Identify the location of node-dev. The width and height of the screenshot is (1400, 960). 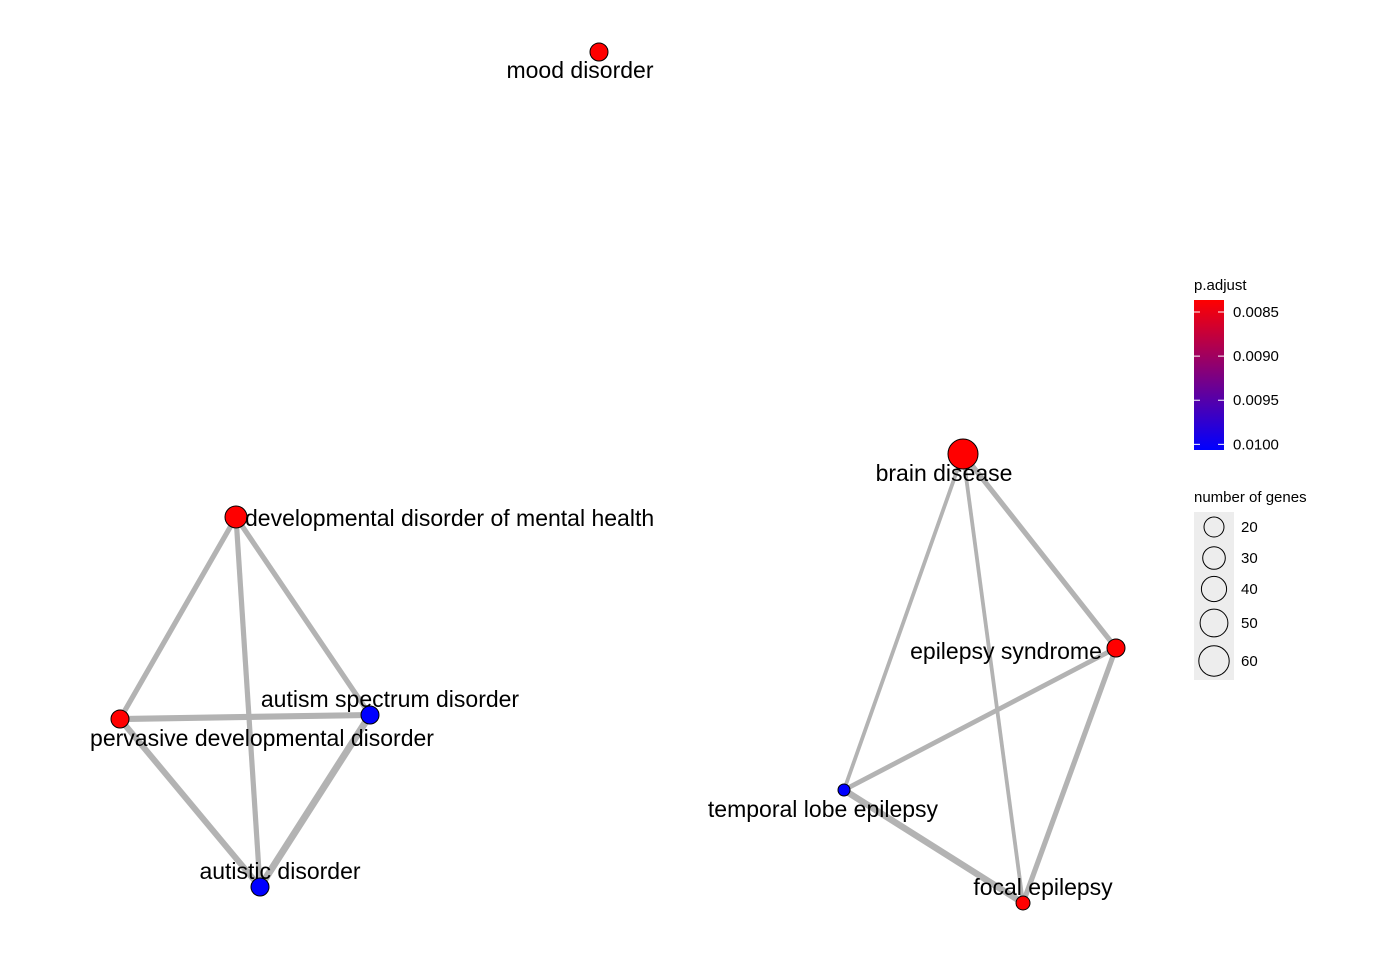
(236, 517).